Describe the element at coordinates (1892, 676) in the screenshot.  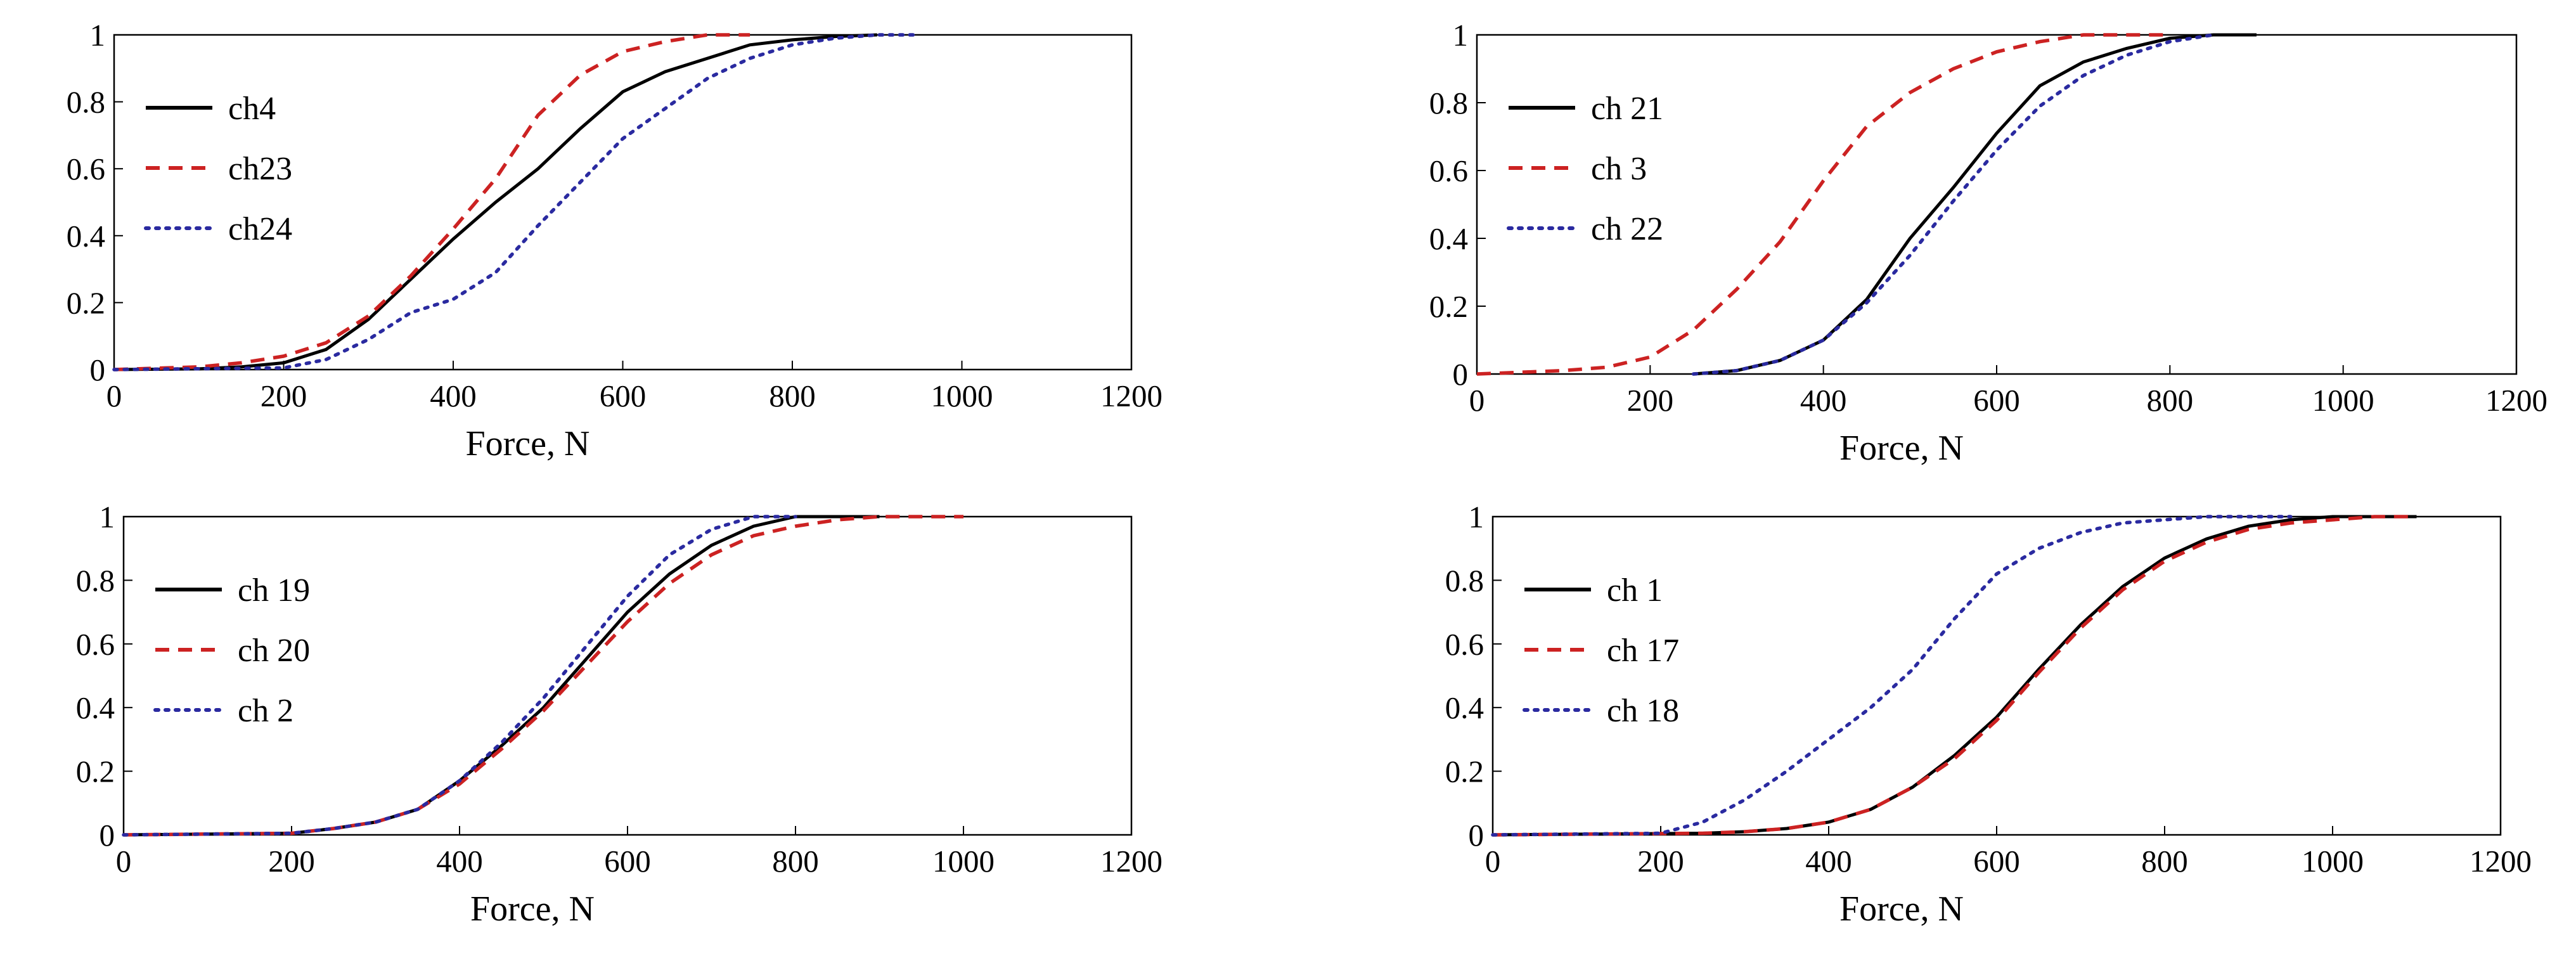
I see `series-line-ch18` at that location.